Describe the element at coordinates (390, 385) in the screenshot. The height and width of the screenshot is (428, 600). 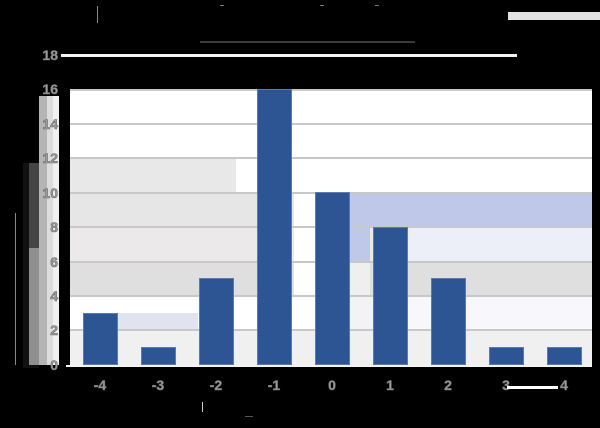
I see `x-tick-label: 1` at that location.